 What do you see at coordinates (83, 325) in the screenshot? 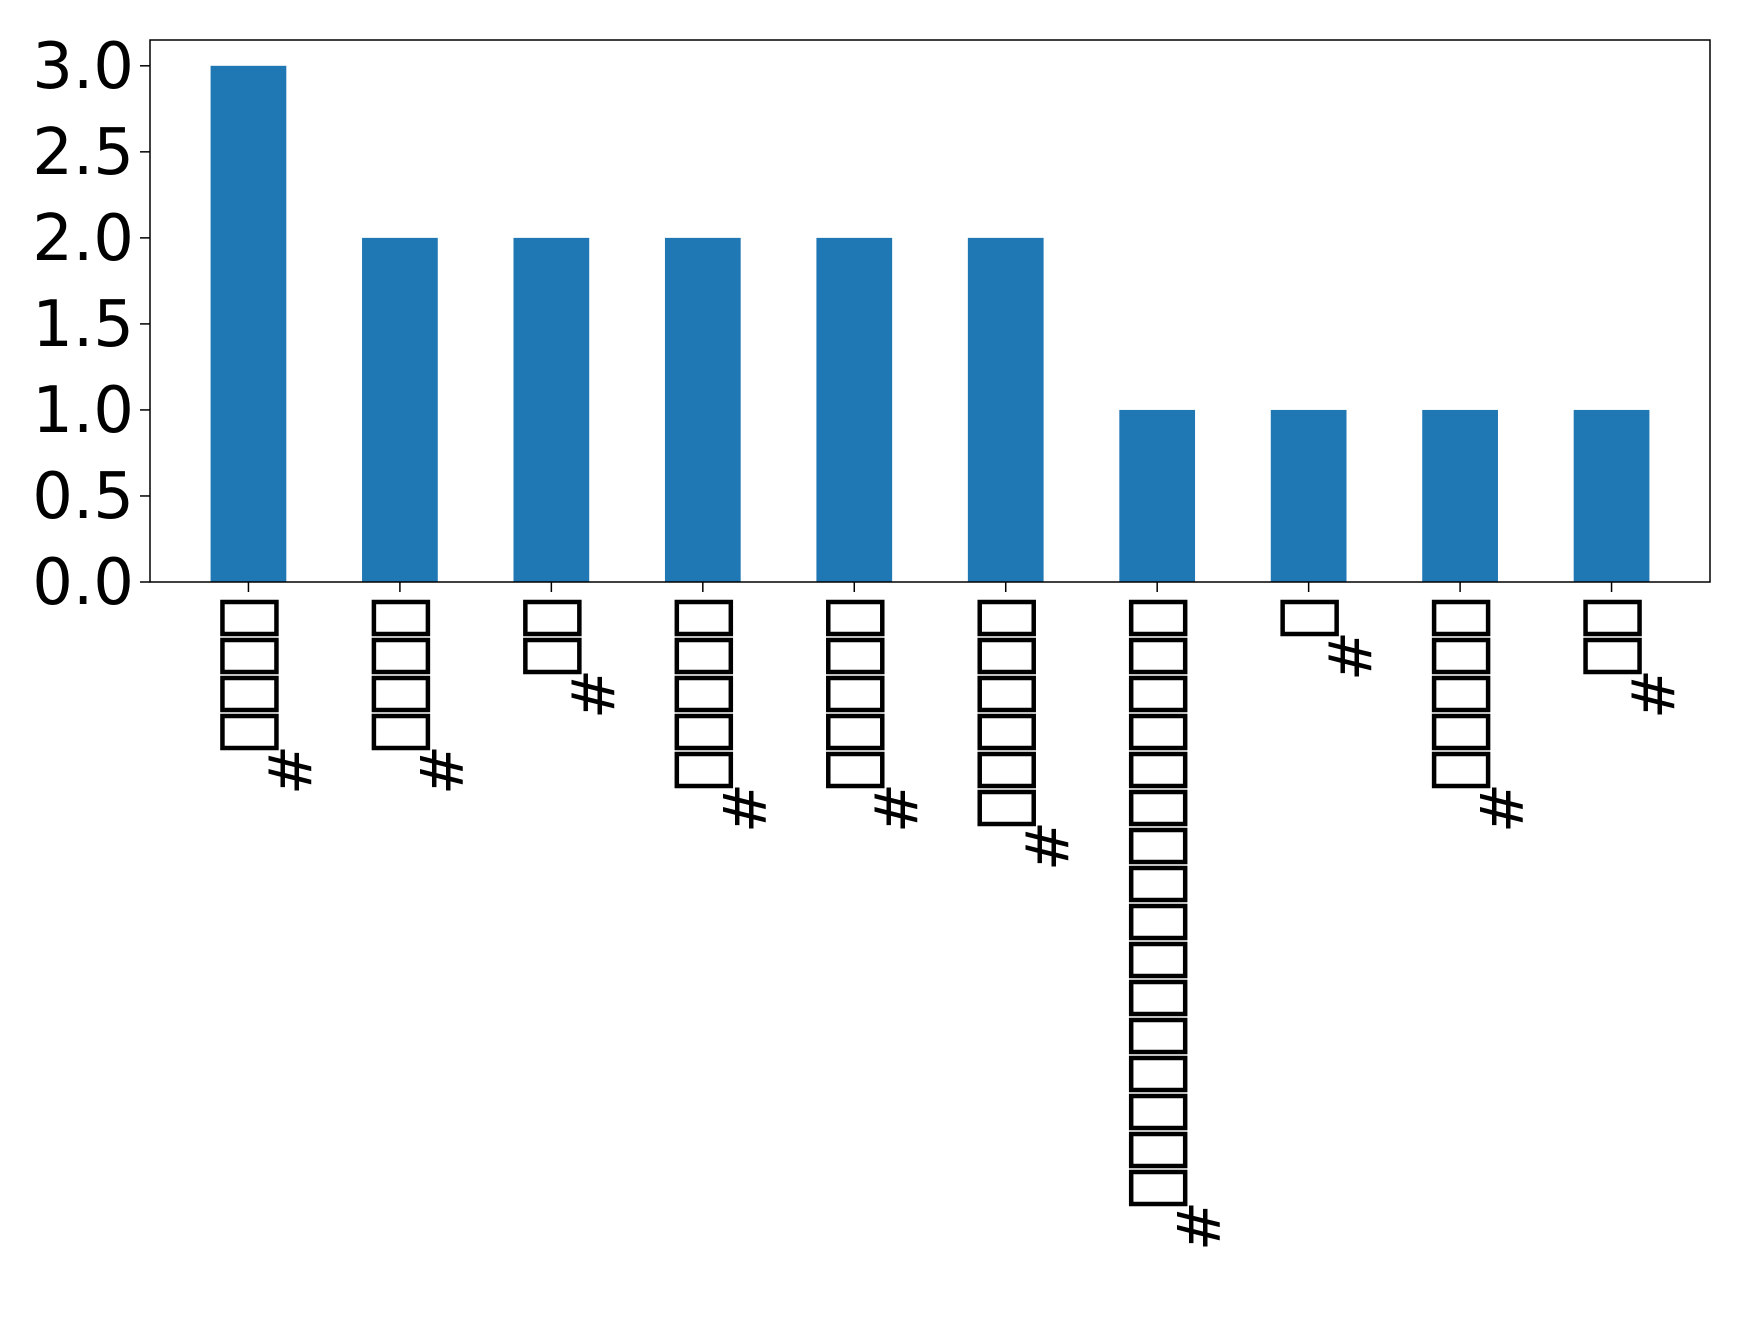
I see `y-tick-label-3: 1.5` at bounding box center [83, 325].